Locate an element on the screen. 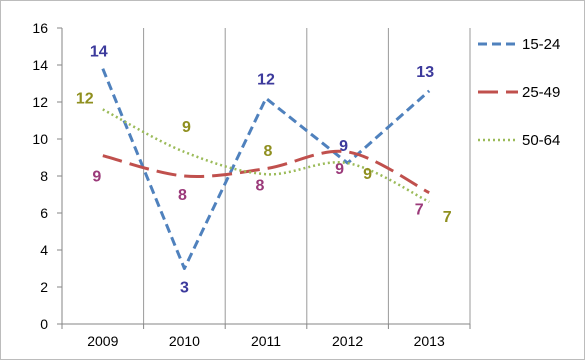 This screenshot has height=360, width=585. x-tick-label: 2010 is located at coordinates (184, 341).